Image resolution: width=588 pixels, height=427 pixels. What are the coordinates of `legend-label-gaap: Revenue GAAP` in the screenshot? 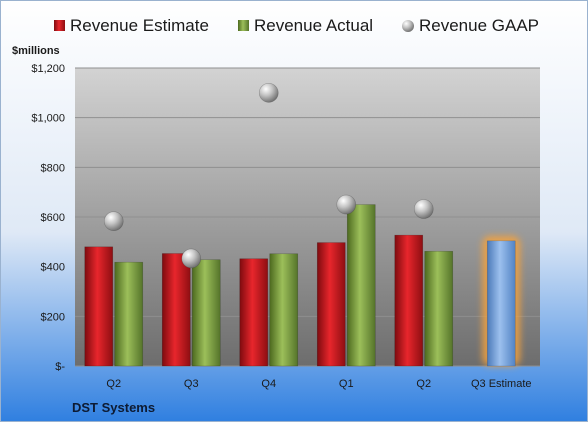 It's located at (479, 25).